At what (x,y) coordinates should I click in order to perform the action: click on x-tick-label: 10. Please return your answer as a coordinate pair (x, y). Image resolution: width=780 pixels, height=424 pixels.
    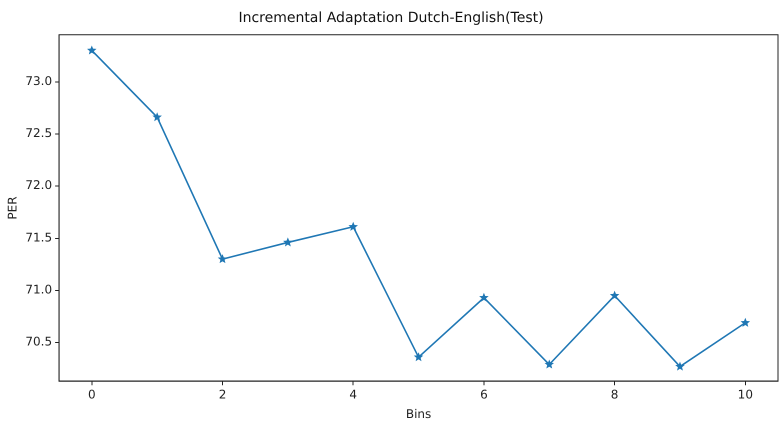
    Looking at the image, I should click on (745, 395).